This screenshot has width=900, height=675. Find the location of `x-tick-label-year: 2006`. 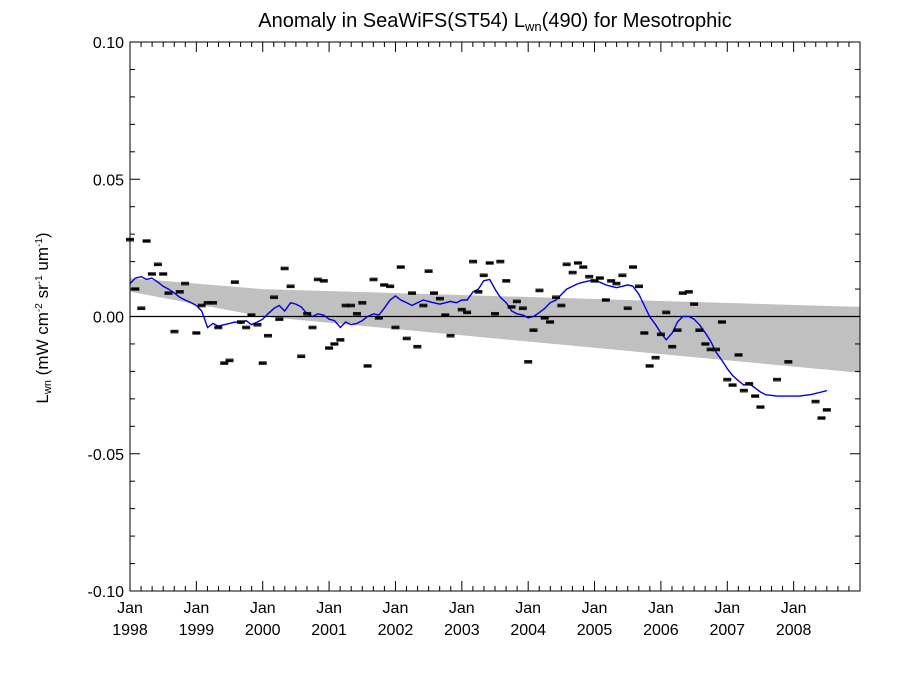

x-tick-label-year: 2006 is located at coordinates (661, 630).